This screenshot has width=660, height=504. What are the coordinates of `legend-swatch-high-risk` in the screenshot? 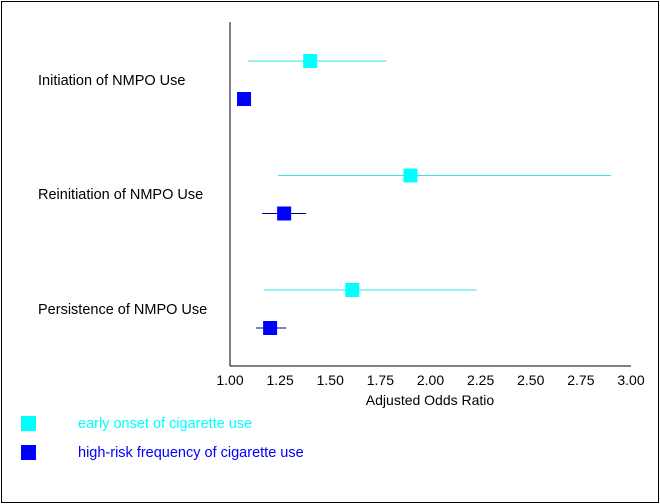 It's located at (28, 452).